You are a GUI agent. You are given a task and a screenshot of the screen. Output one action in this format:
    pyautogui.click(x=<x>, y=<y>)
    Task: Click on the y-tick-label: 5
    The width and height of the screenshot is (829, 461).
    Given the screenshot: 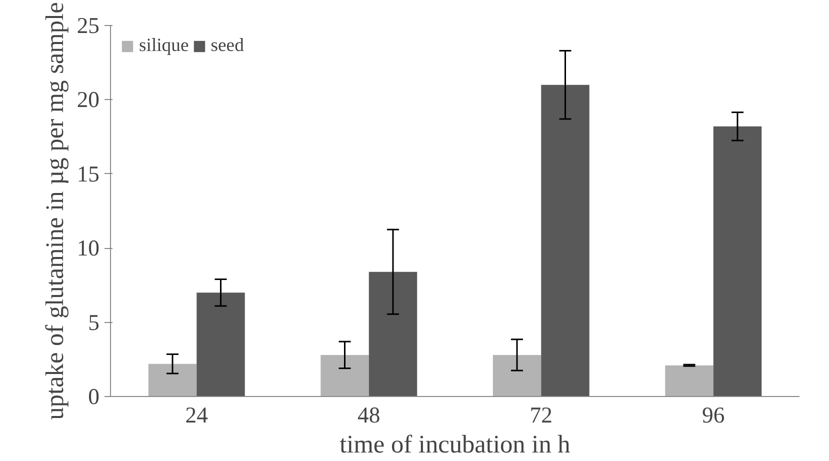 What is the action you would take?
    pyautogui.click(x=94, y=322)
    